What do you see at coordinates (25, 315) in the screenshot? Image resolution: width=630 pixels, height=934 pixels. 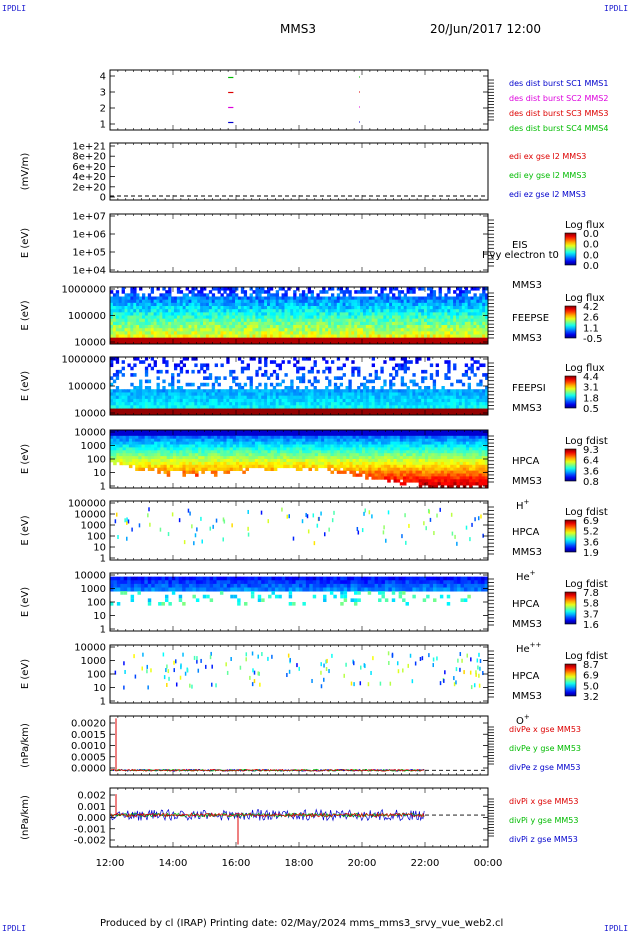 I see `feepse-y-axis-label: E (eV)` at bounding box center [25, 315].